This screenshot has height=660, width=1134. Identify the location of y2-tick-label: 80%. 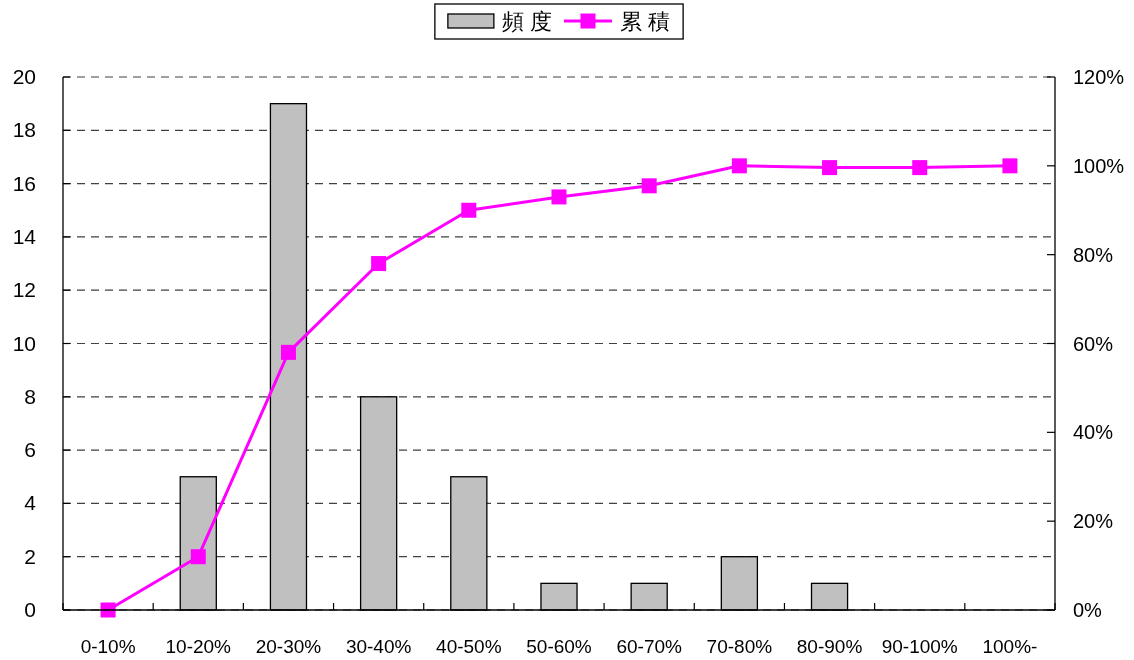
(1093, 254).